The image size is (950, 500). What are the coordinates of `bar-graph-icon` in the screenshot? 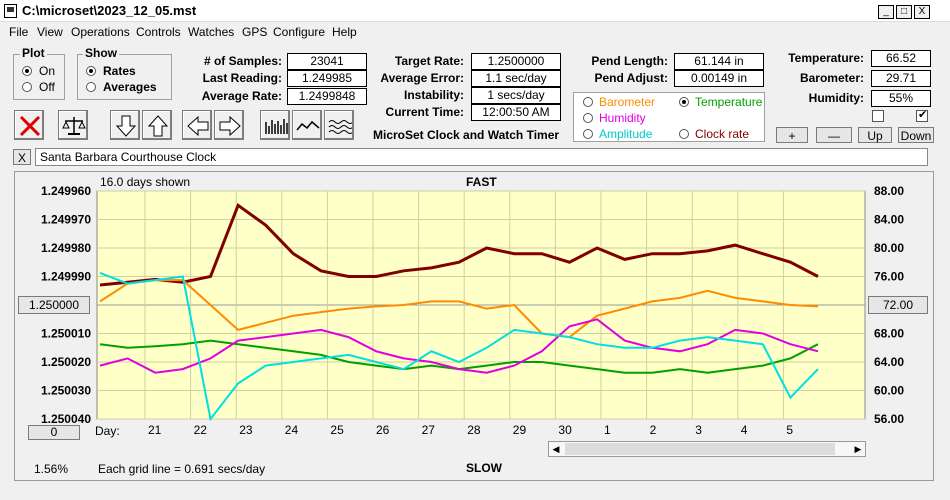 It's located at (276, 126).